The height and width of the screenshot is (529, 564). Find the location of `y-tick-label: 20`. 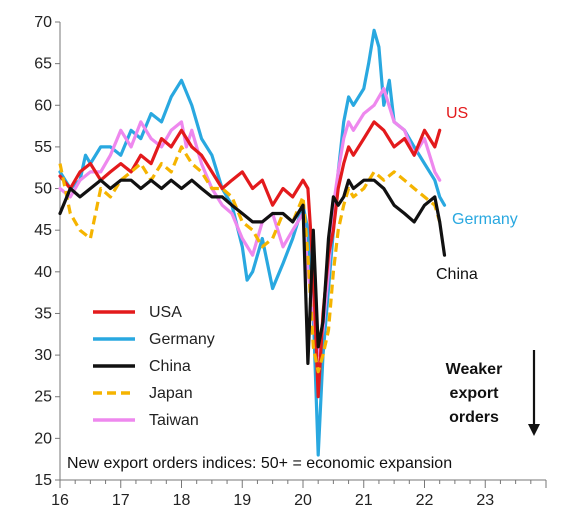

y-tick-label: 20 is located at coordinates (43, 438).